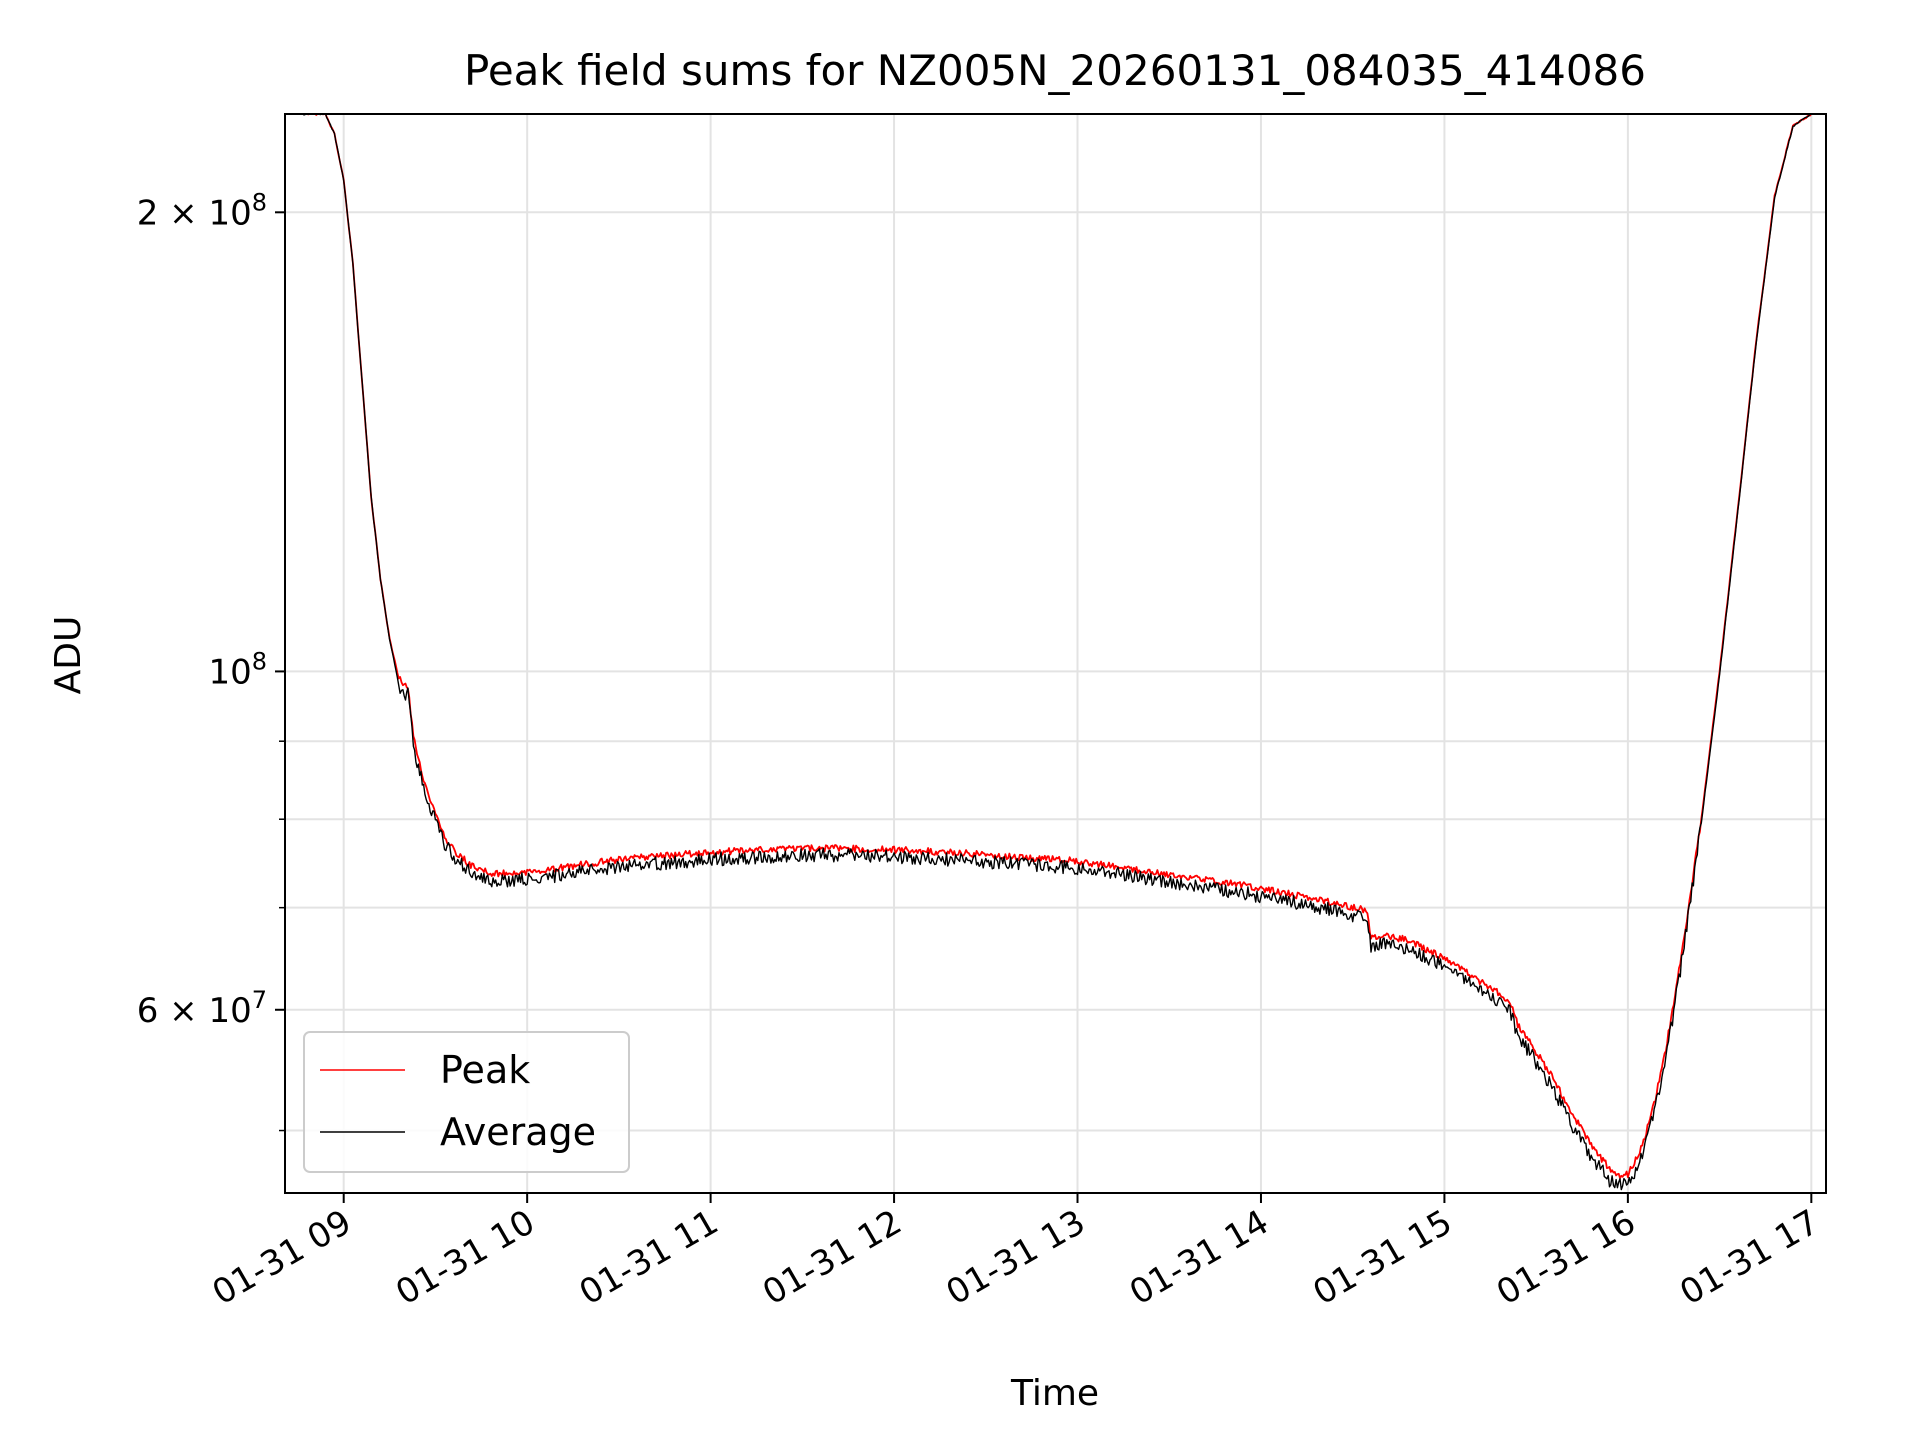 Image resolution: width=1920 pixels, height=1440 pixels. Describe the element at coordinates (202, 1008) in the screenshot. I see `y-tick-label: 6 × 107` at that location.